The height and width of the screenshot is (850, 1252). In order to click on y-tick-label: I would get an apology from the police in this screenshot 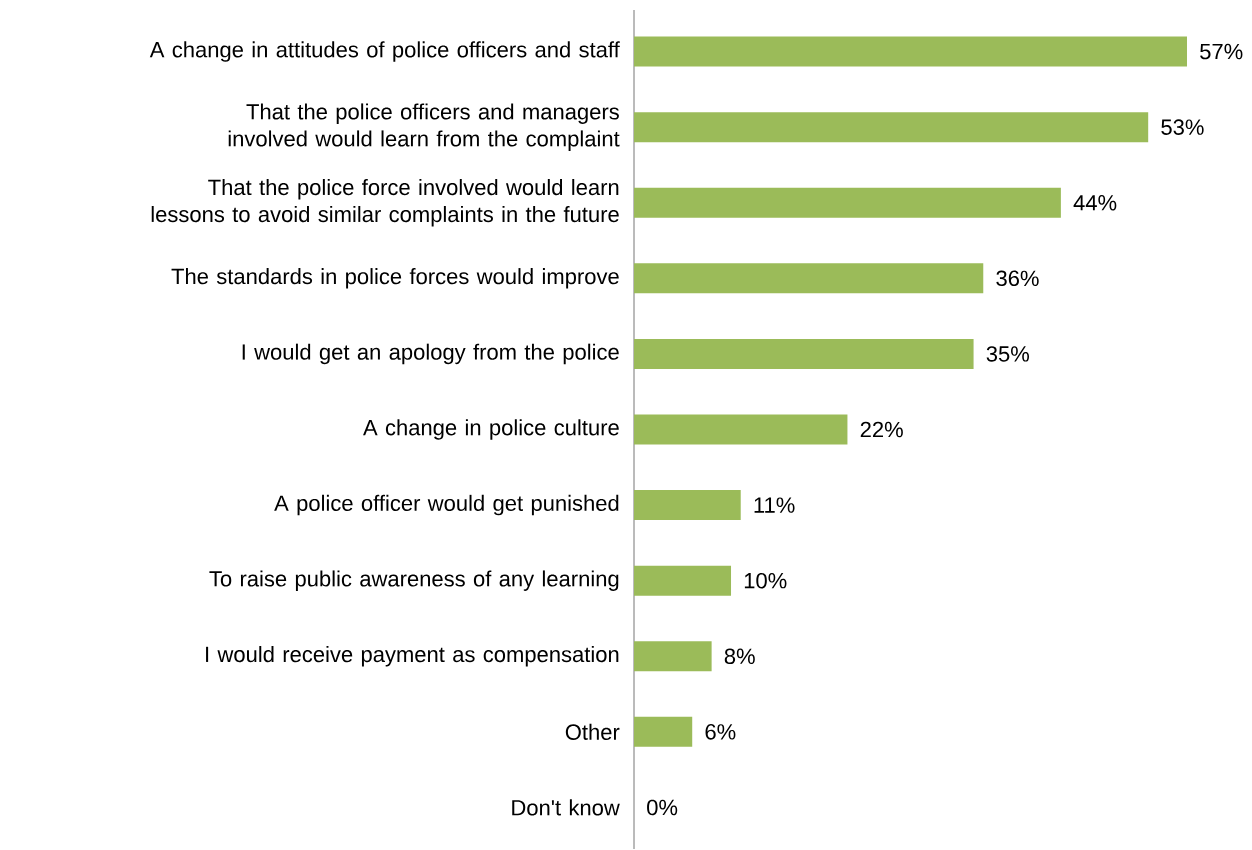, I will do `click(430, 354)`.